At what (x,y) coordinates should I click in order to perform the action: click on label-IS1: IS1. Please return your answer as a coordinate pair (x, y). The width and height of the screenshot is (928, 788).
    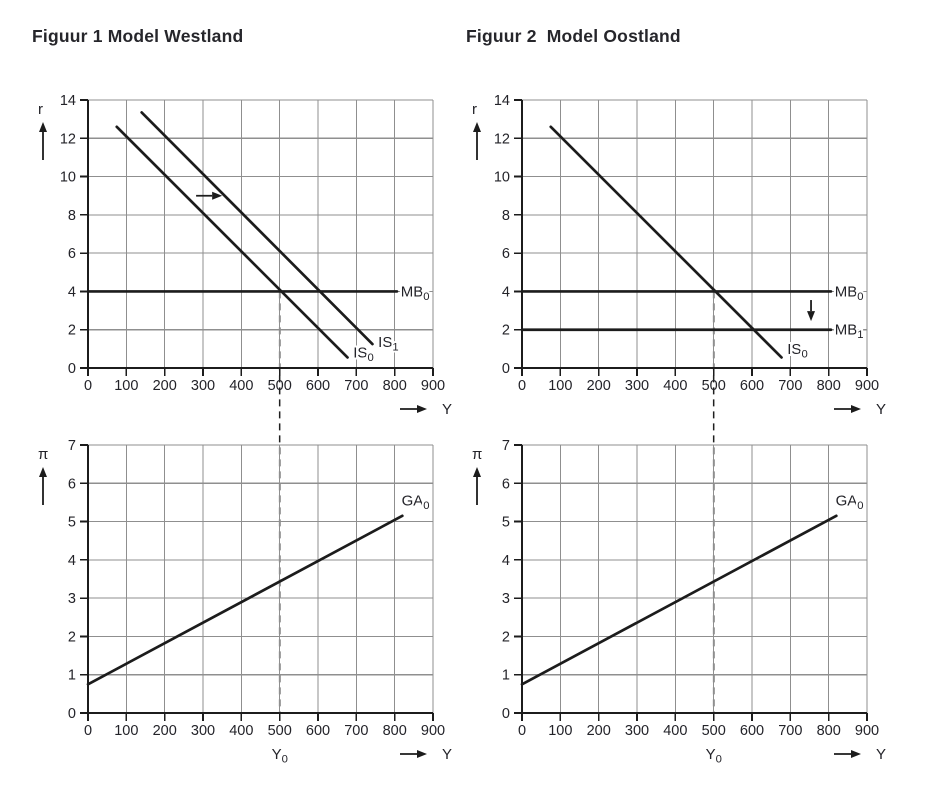
    Looking at the image, I should click on (388, 344).